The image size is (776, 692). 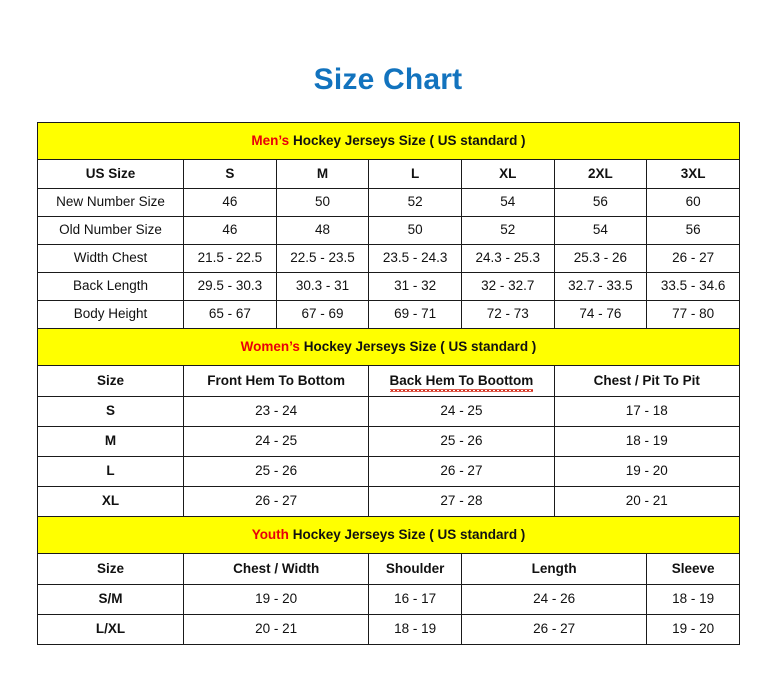 What do you see at coordinates (415, 629) in the screenshot?
I see `youth-row-1-value-1: 18 - 19` at bounding box center [415, 629].